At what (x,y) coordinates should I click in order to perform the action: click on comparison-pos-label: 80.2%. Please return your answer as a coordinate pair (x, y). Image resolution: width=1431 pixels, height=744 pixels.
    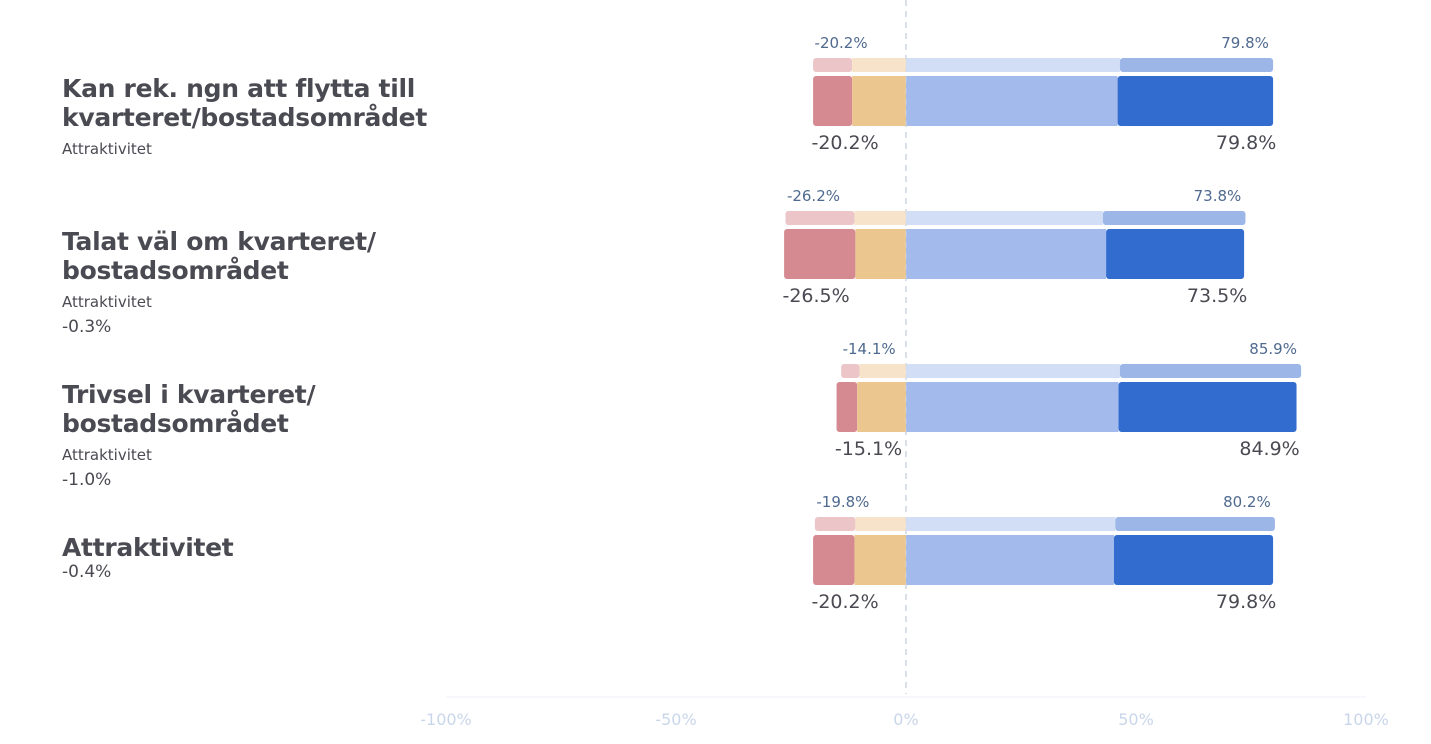
    Looking at the image, I should click on (1247, 502).